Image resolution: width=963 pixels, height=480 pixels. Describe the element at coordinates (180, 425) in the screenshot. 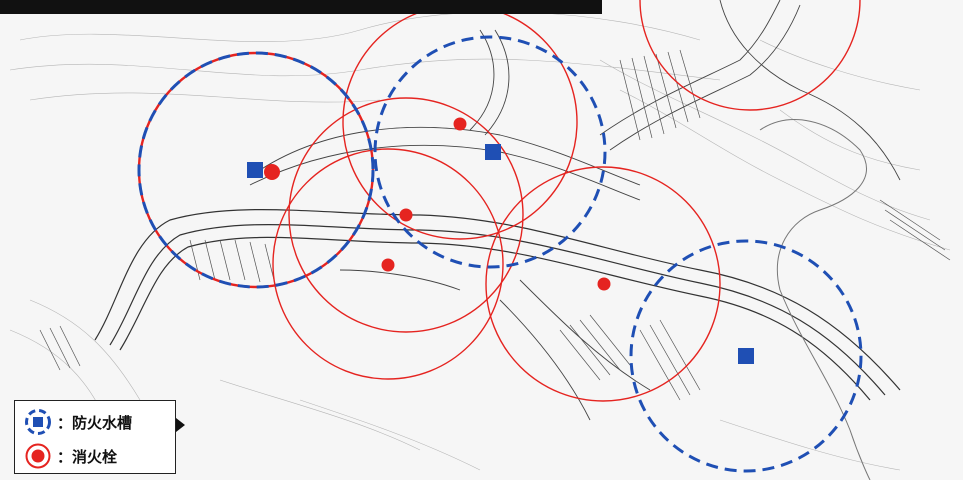

I see `legend-pointer-arrow` at that location.